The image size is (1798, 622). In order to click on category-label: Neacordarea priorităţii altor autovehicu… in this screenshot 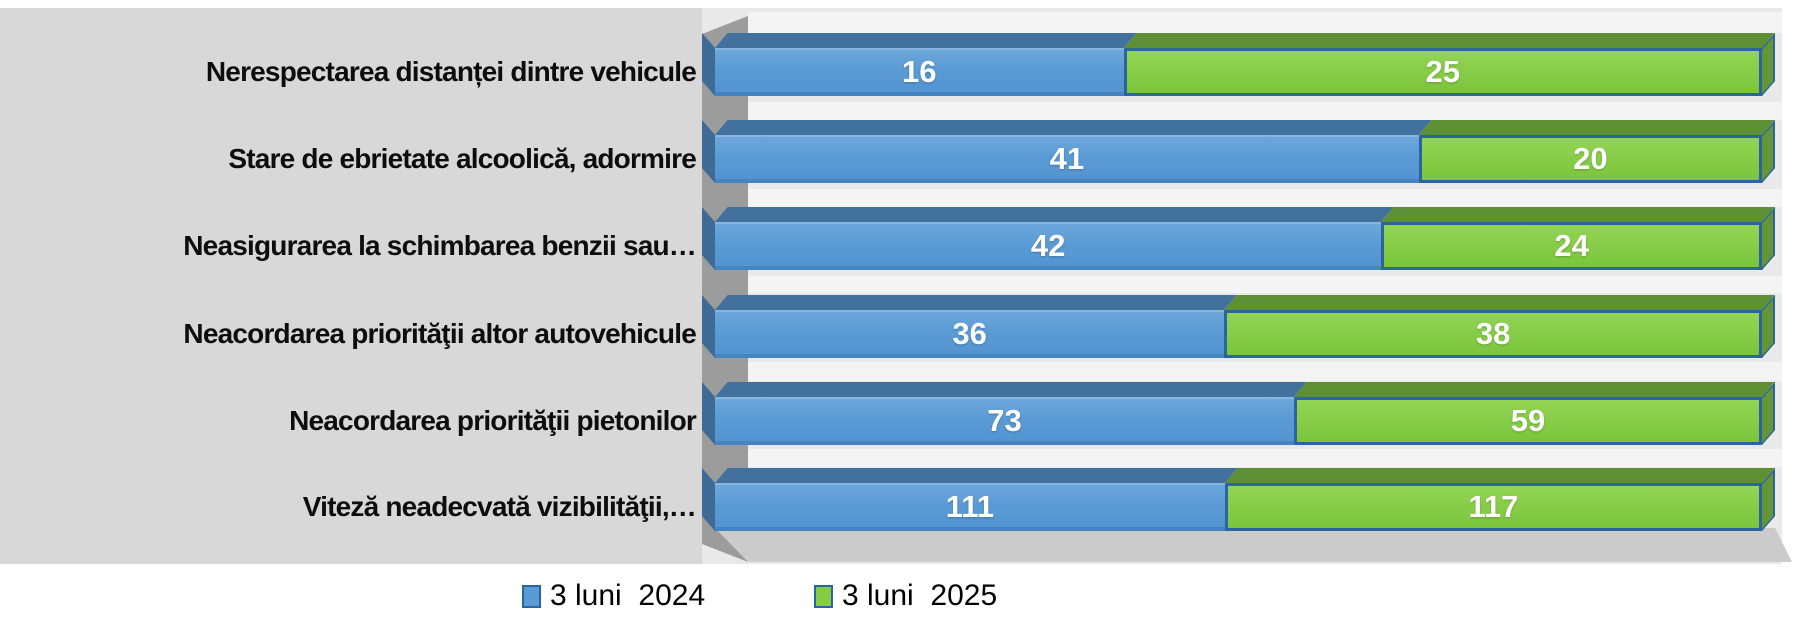, I will do `click(439, 333)`.